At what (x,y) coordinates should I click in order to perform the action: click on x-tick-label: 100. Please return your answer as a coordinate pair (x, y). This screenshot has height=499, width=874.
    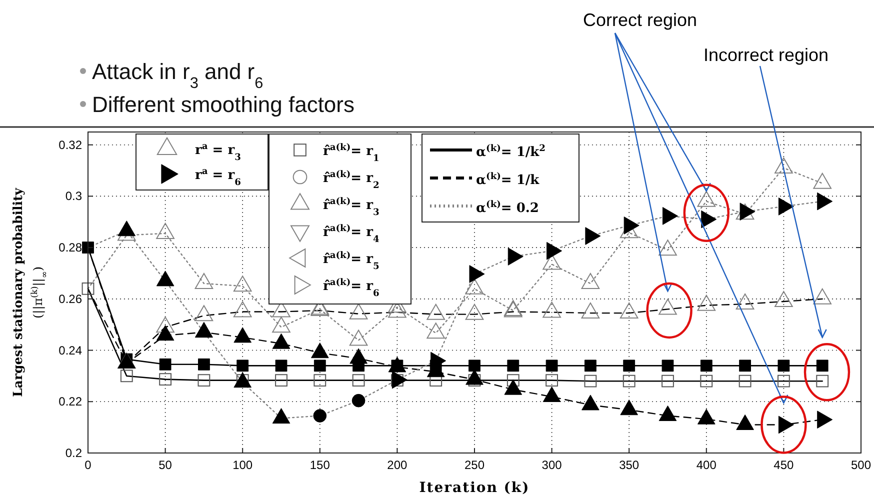
    Looking at the image, I should click on (242, 465).